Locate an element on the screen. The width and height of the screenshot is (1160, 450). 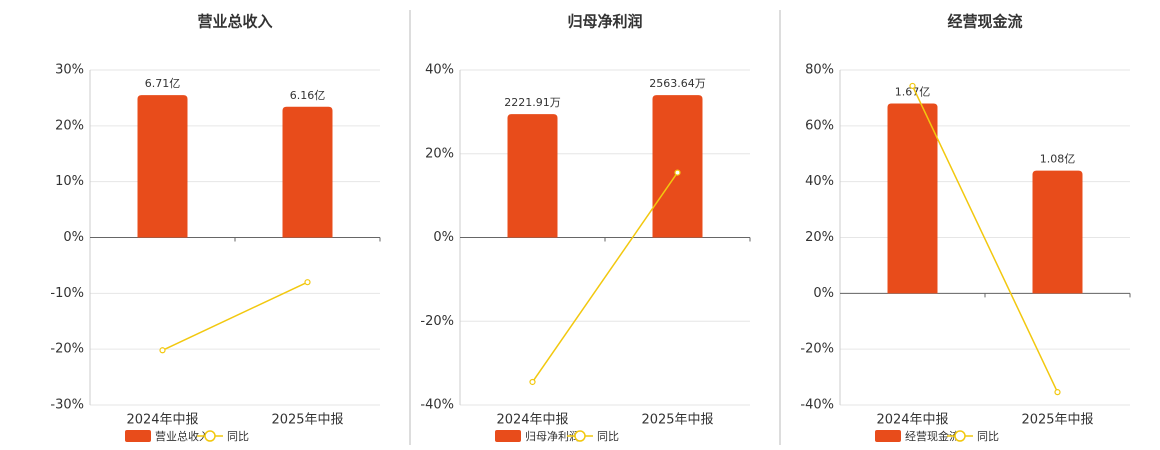
value-label: 2221.91万 is located at coordinates (532, 102).